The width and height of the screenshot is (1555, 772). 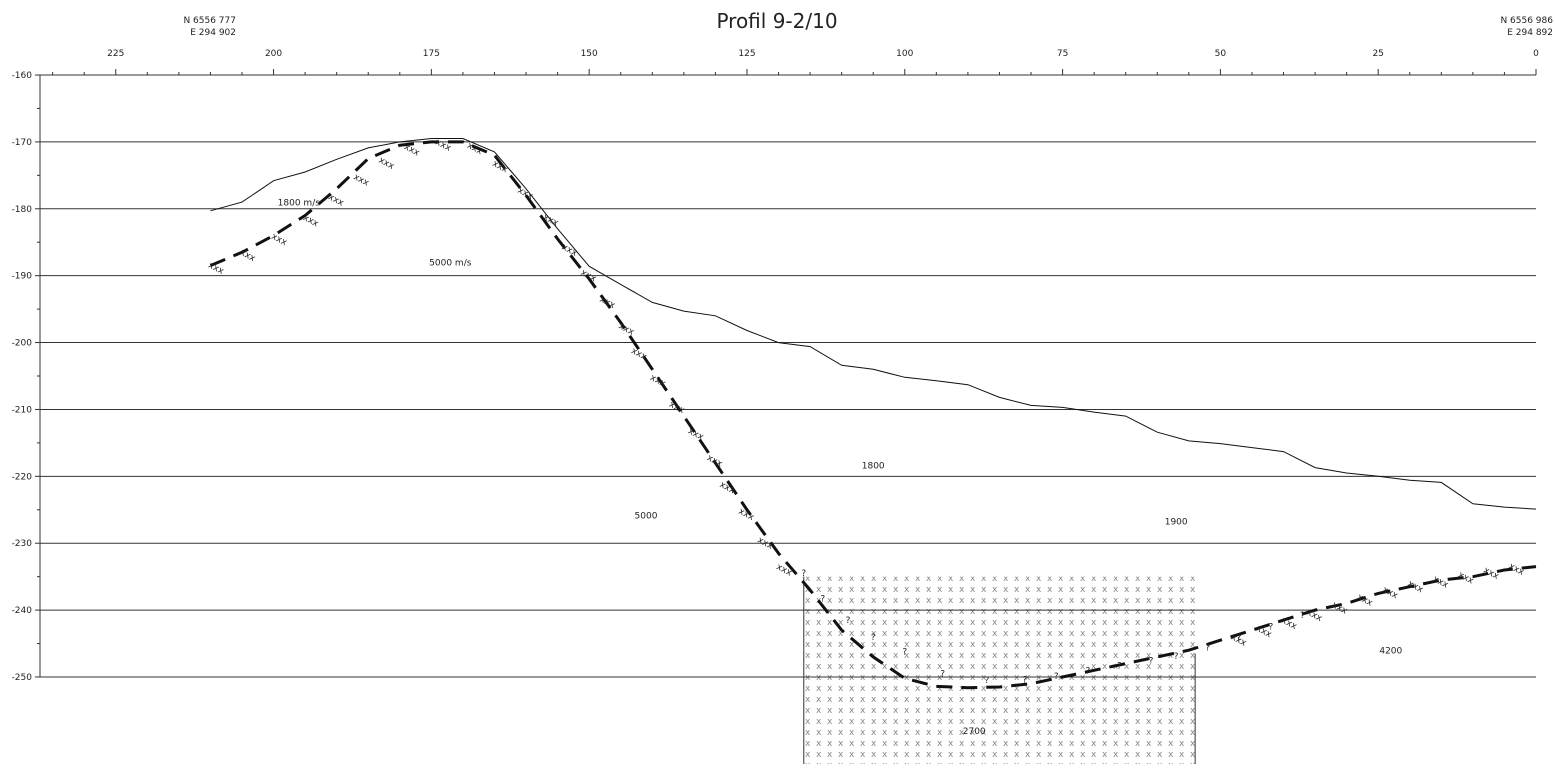 I want to click on hatched-zone-layer, so click(x=999, y=670).